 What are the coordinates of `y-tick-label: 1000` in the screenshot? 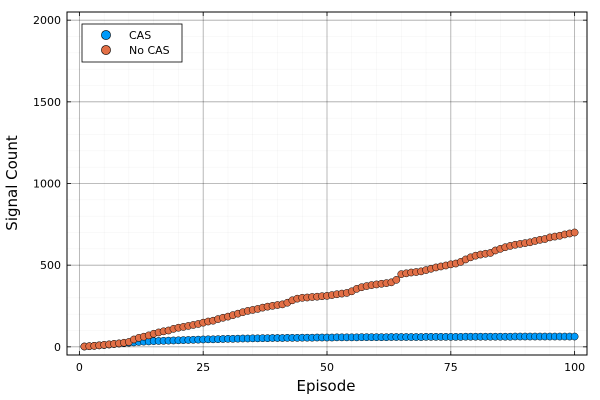 It's located at (47, 184).